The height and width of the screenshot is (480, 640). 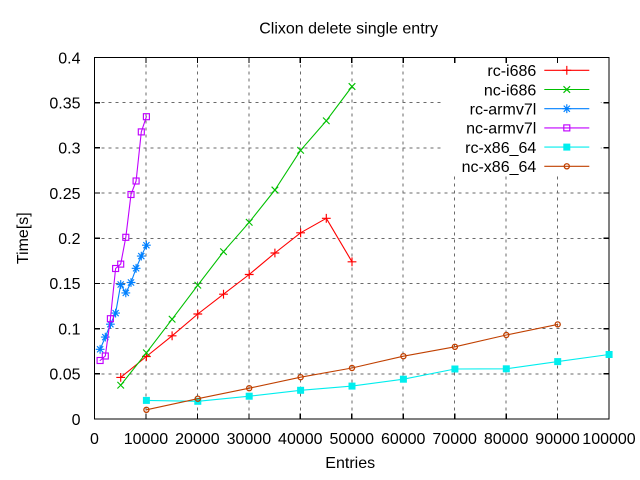 I want to click on svg-text: 90000, so click(x=557, y=439).